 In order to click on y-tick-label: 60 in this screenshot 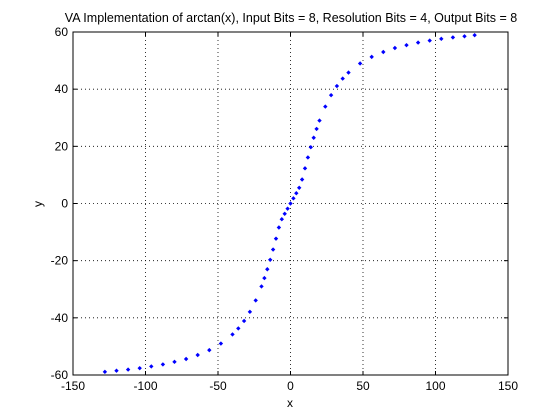, I will do `click(62, 32)`.